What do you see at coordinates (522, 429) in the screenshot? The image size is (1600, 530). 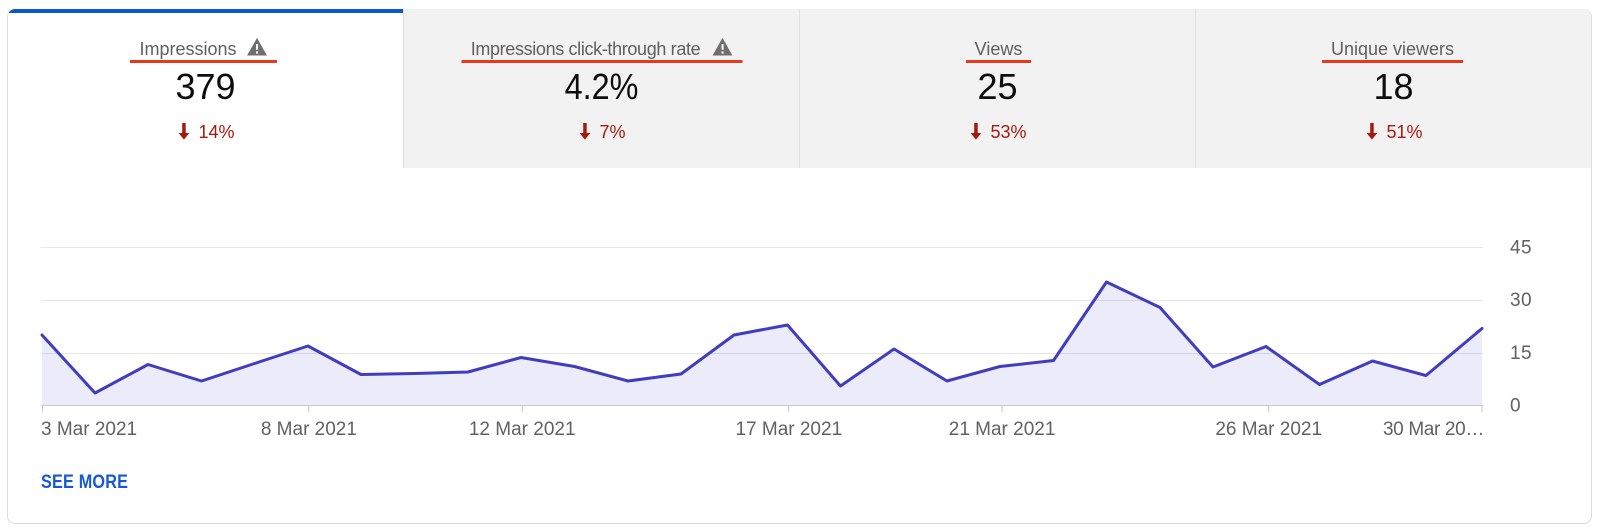 I see `svg-text: 12 Mar 2021` at bounding box center [522, 429].